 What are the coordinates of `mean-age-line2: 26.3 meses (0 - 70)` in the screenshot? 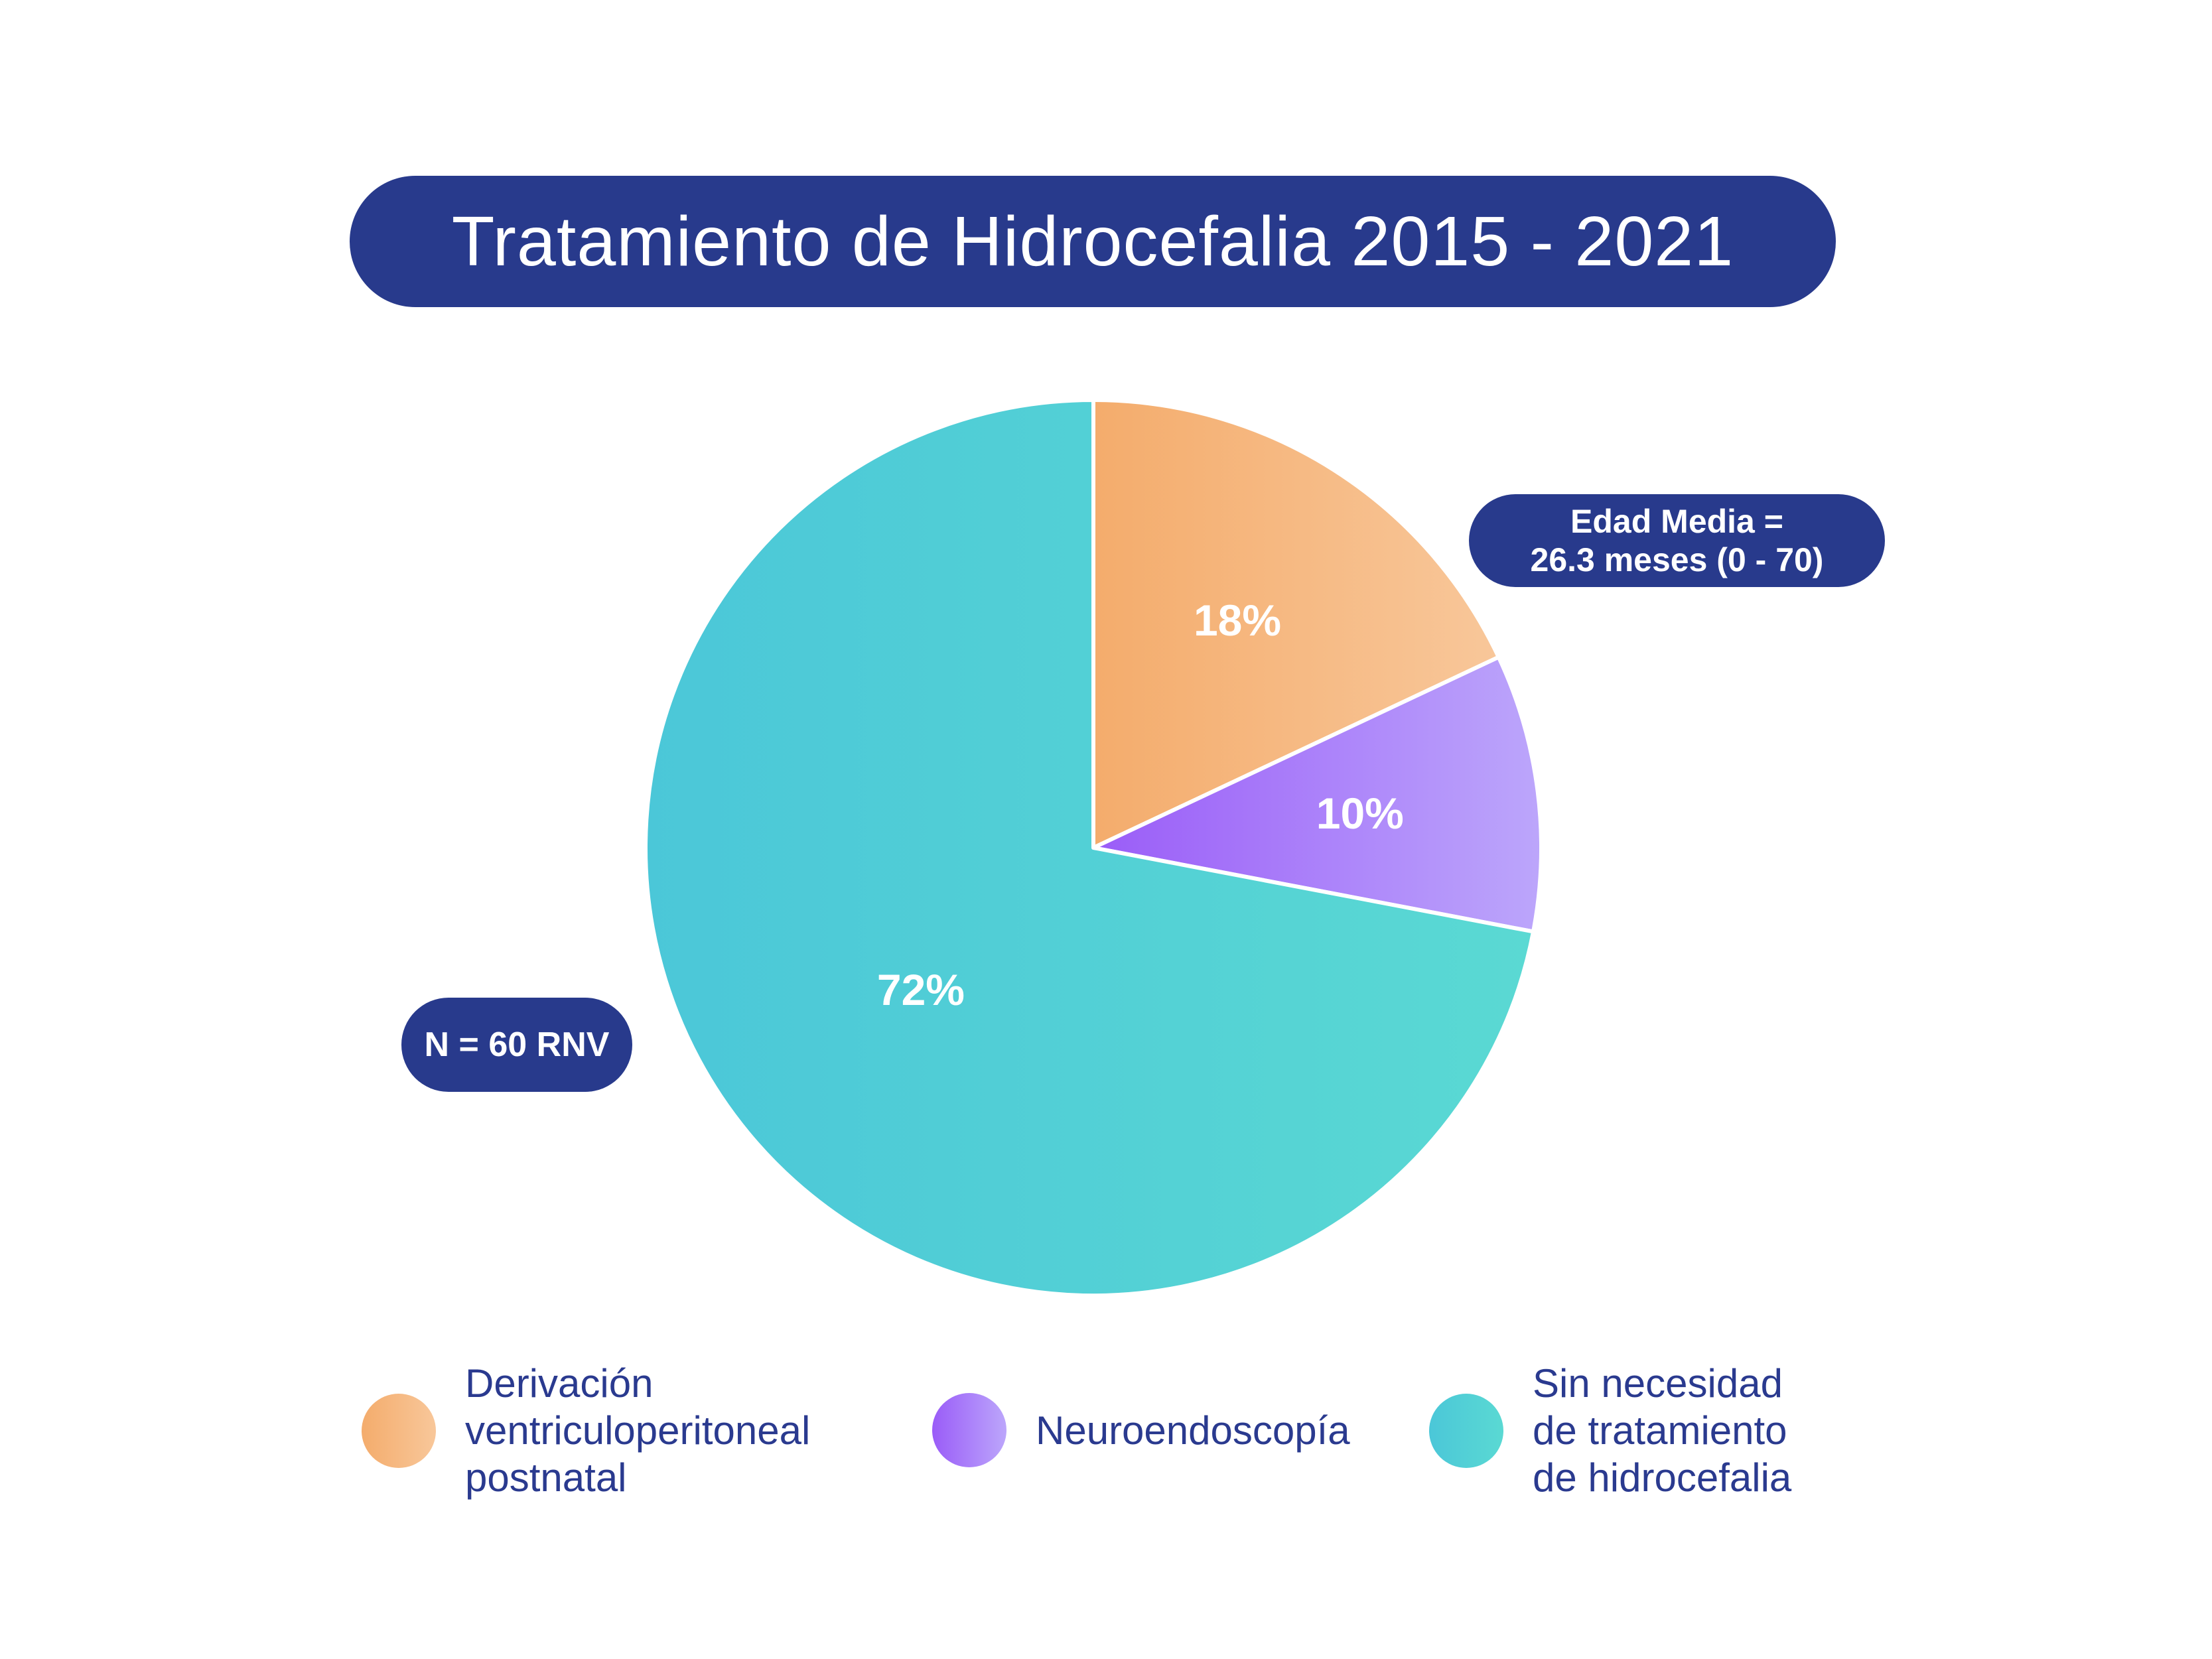 It's located at (1677, 559).